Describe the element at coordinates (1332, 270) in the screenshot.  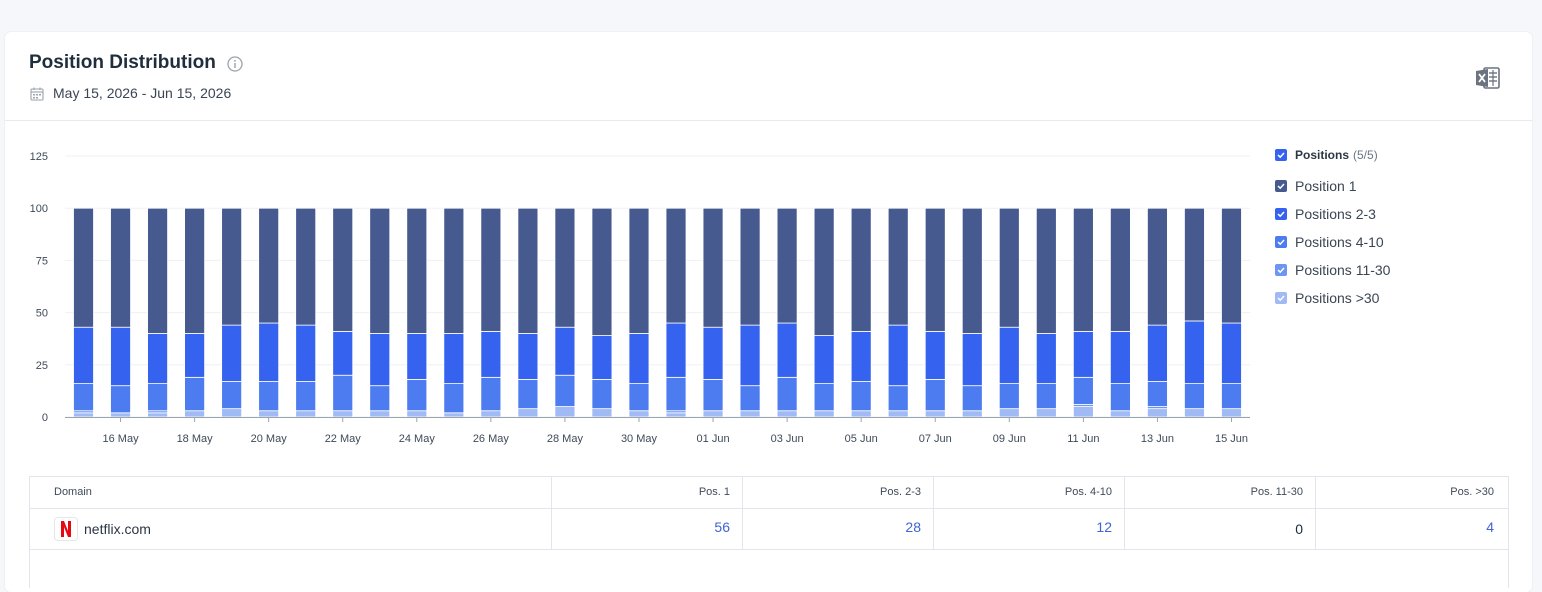
I see `legend-item-4: Positions 11-30` at that location.